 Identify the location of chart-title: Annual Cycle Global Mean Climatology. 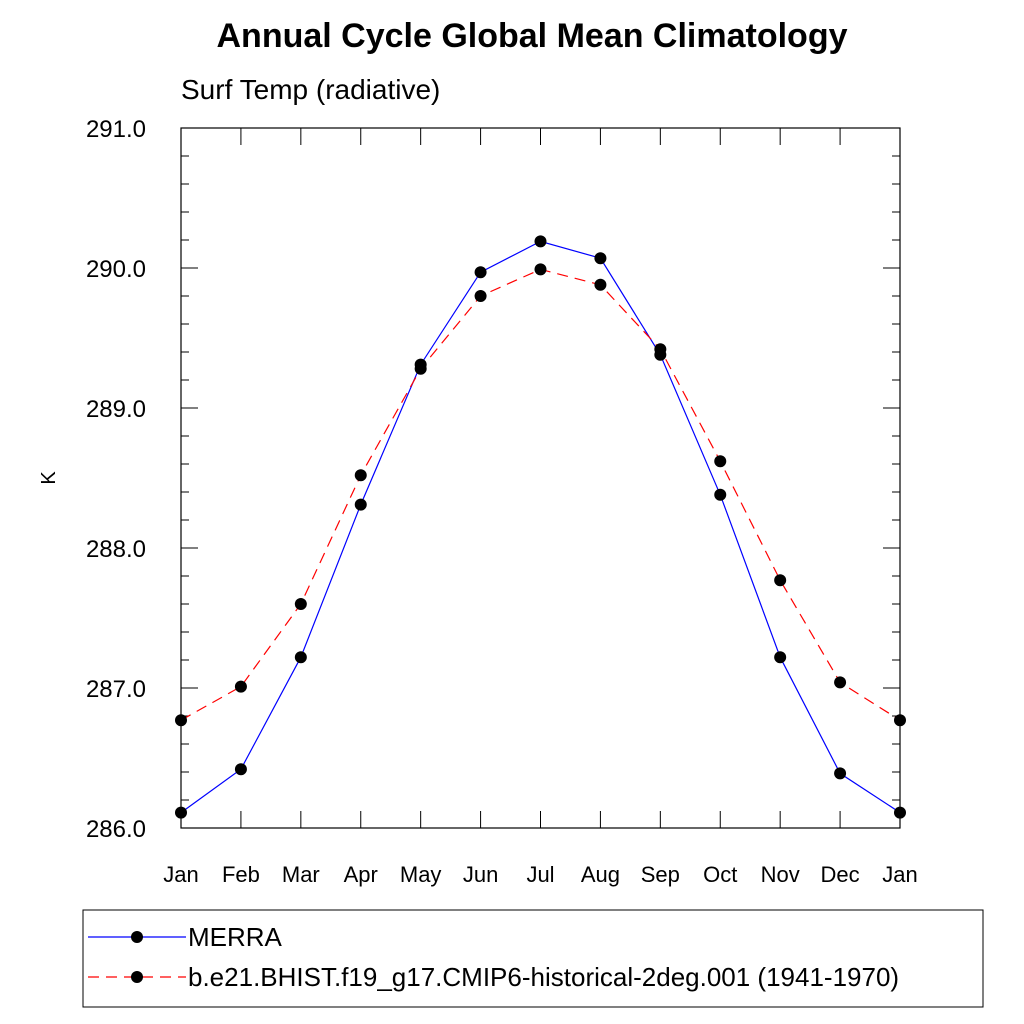
(532, 36).